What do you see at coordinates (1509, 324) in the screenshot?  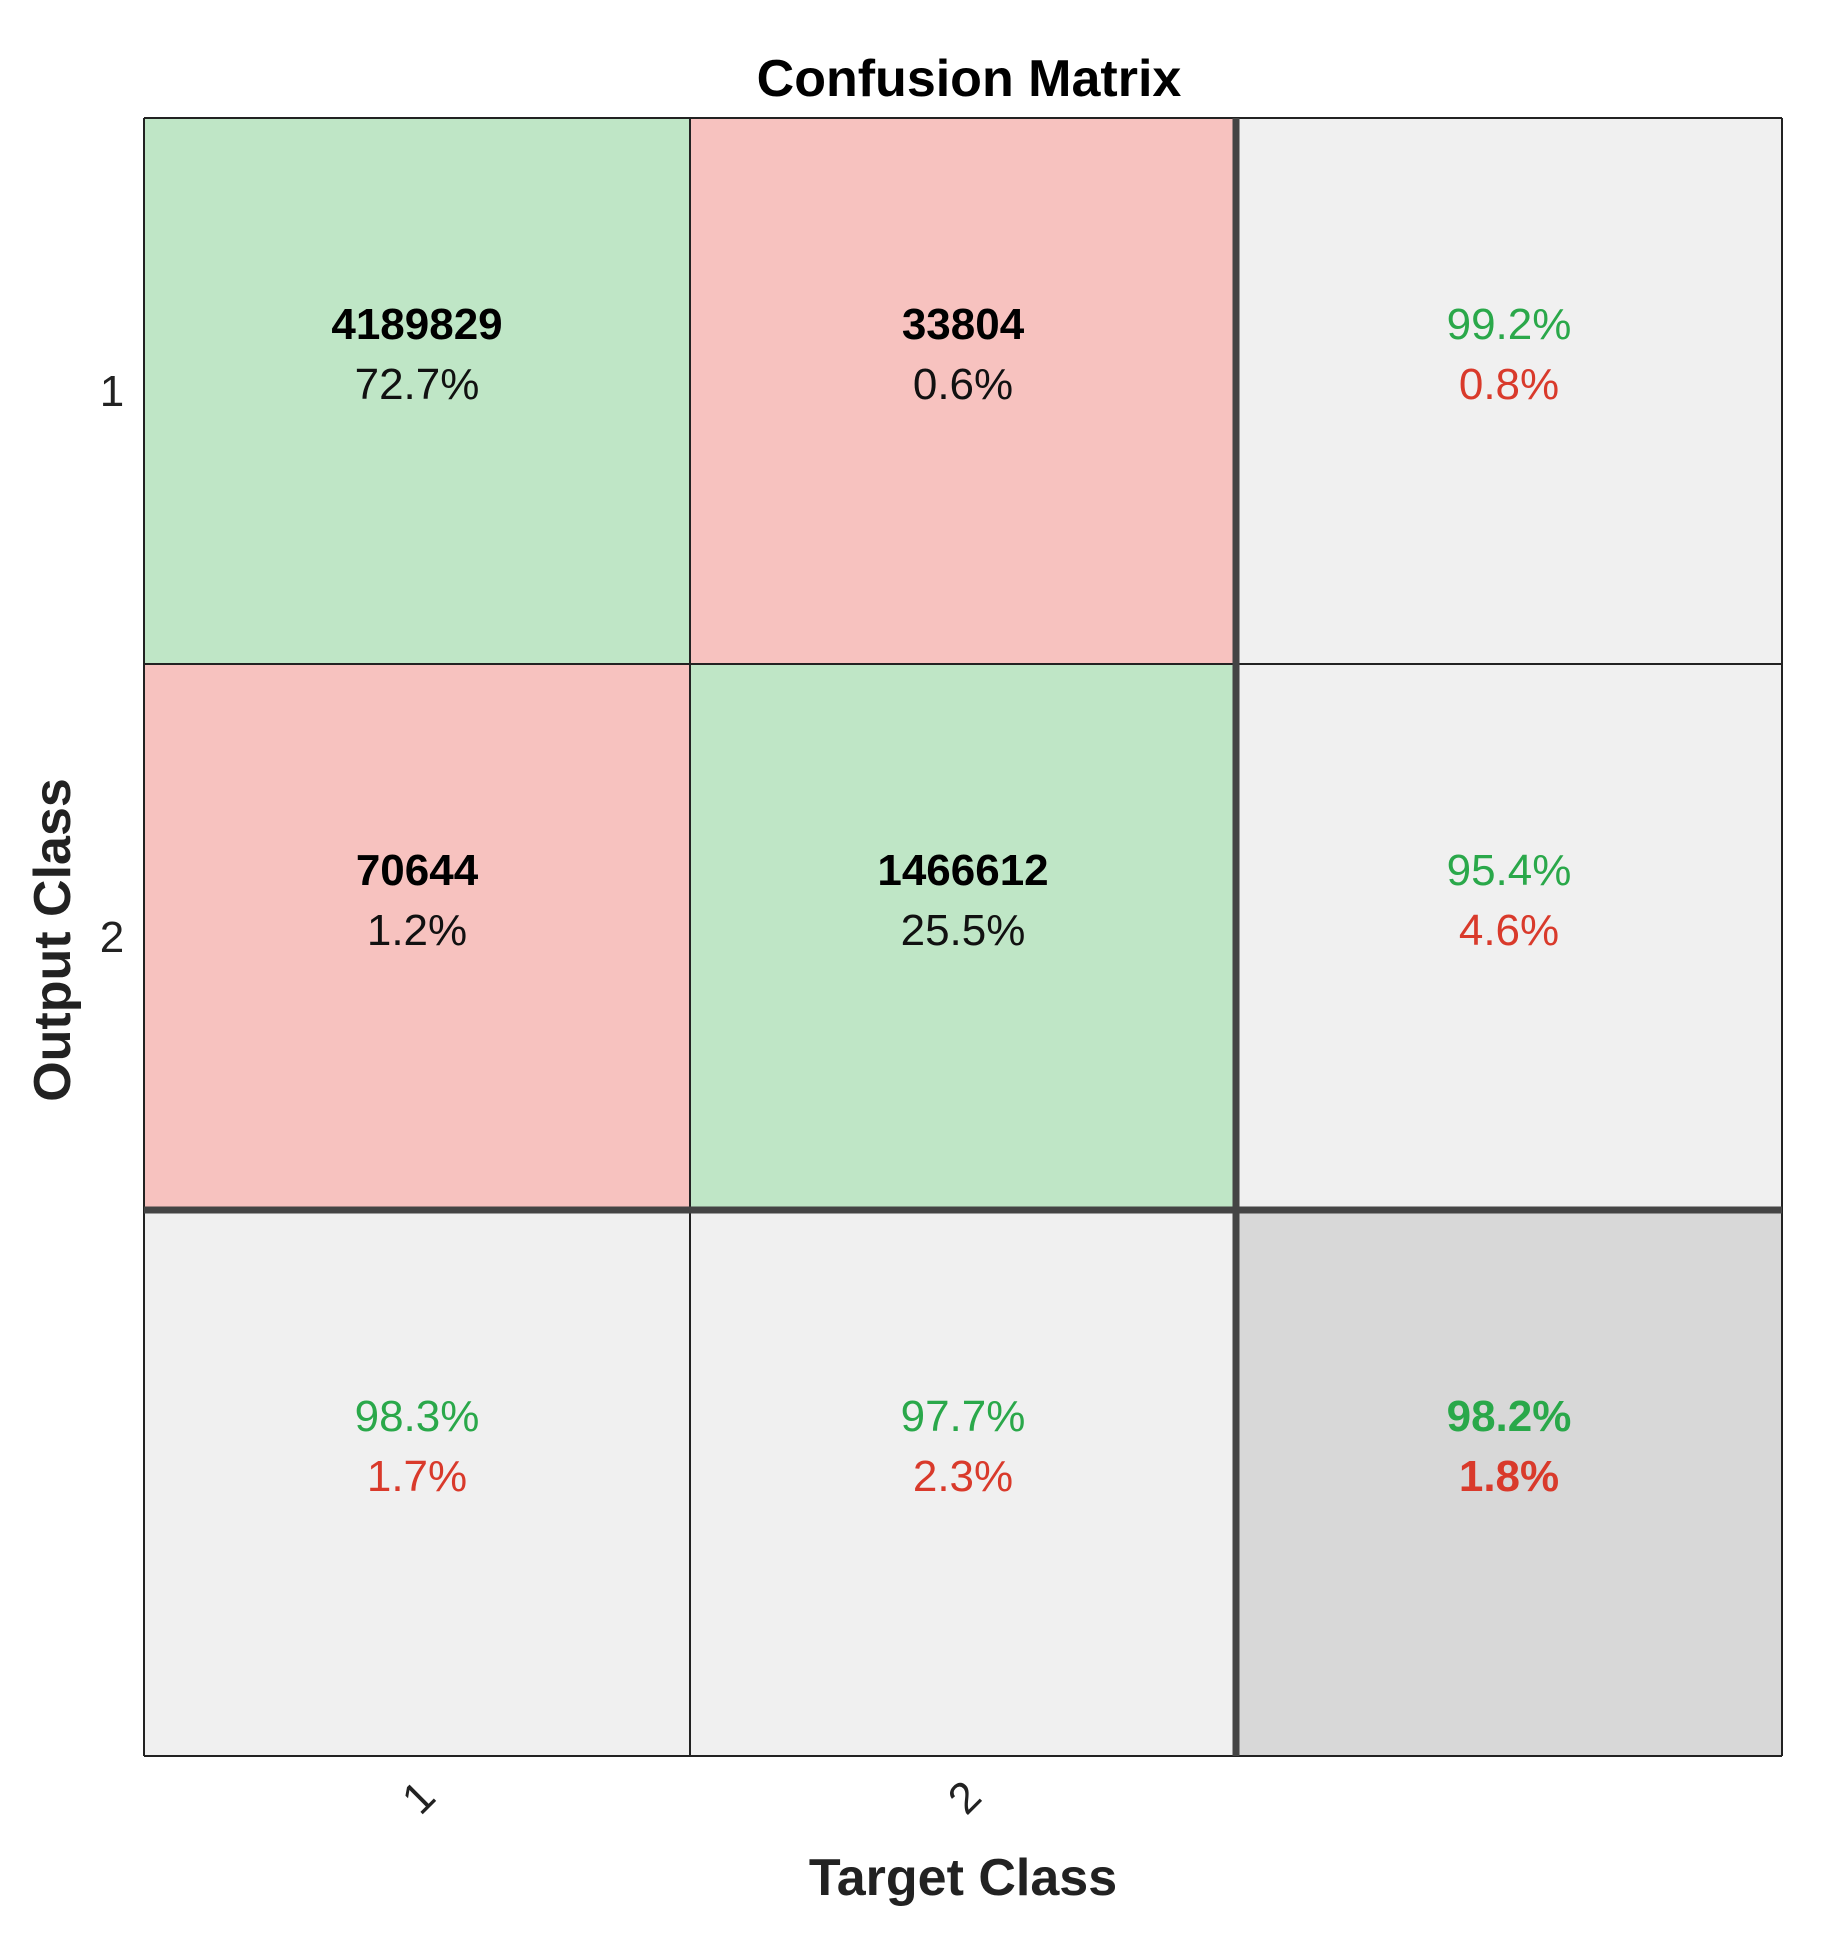 I see `row-summary-correct-1: 99.2%` at bounding box center [1509, 324].